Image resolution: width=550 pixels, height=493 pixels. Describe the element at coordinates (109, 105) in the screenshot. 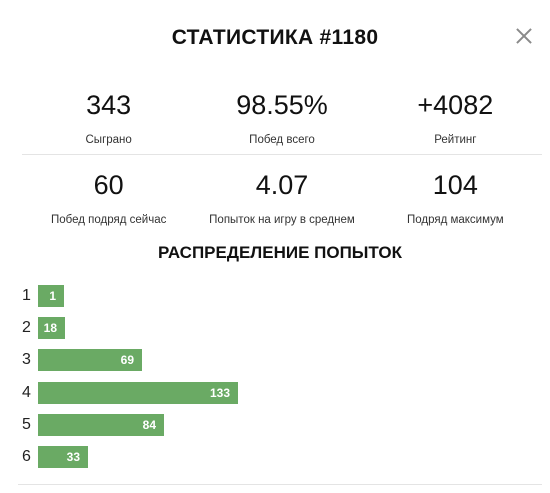

I see `stat-value: 343` at that location.